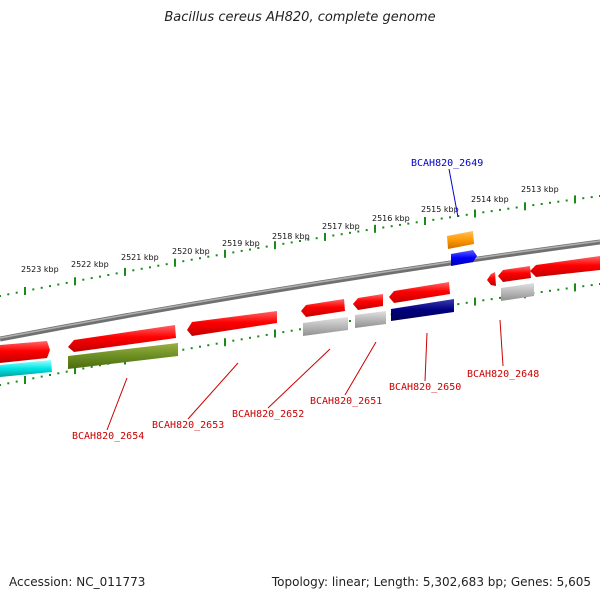  What do you see at coordinates (346, 401) in the screenshot?
I see `gene-label: BCAH820_2651` at bounding box center [346, 401].